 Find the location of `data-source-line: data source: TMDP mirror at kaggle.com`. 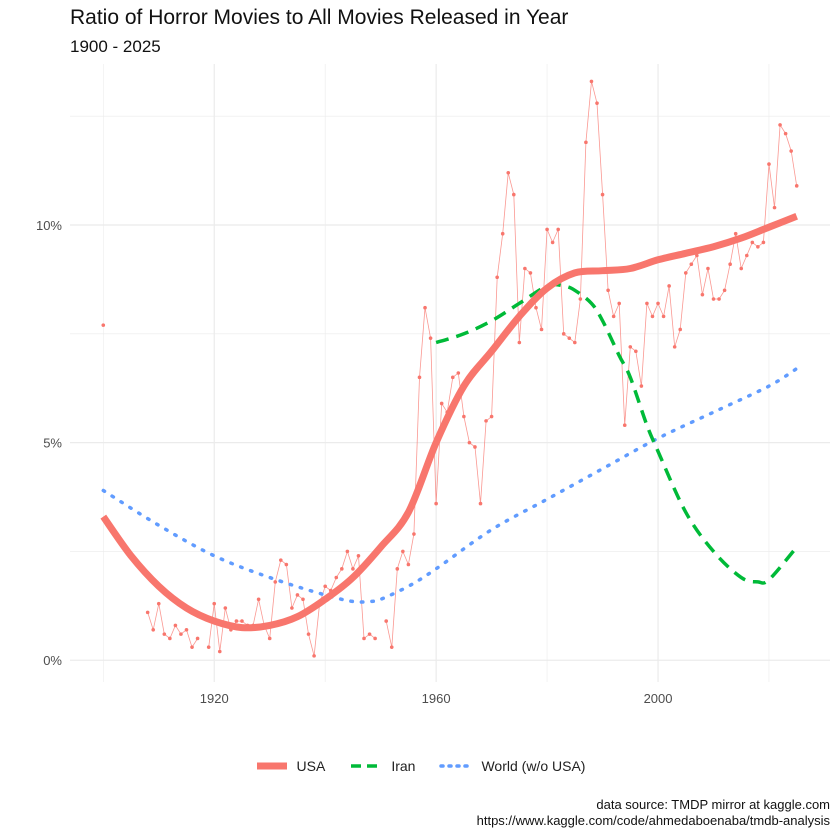

data-source-line: data source: TMDP mirror at kaggle.com is located at coordinates (713, 804).